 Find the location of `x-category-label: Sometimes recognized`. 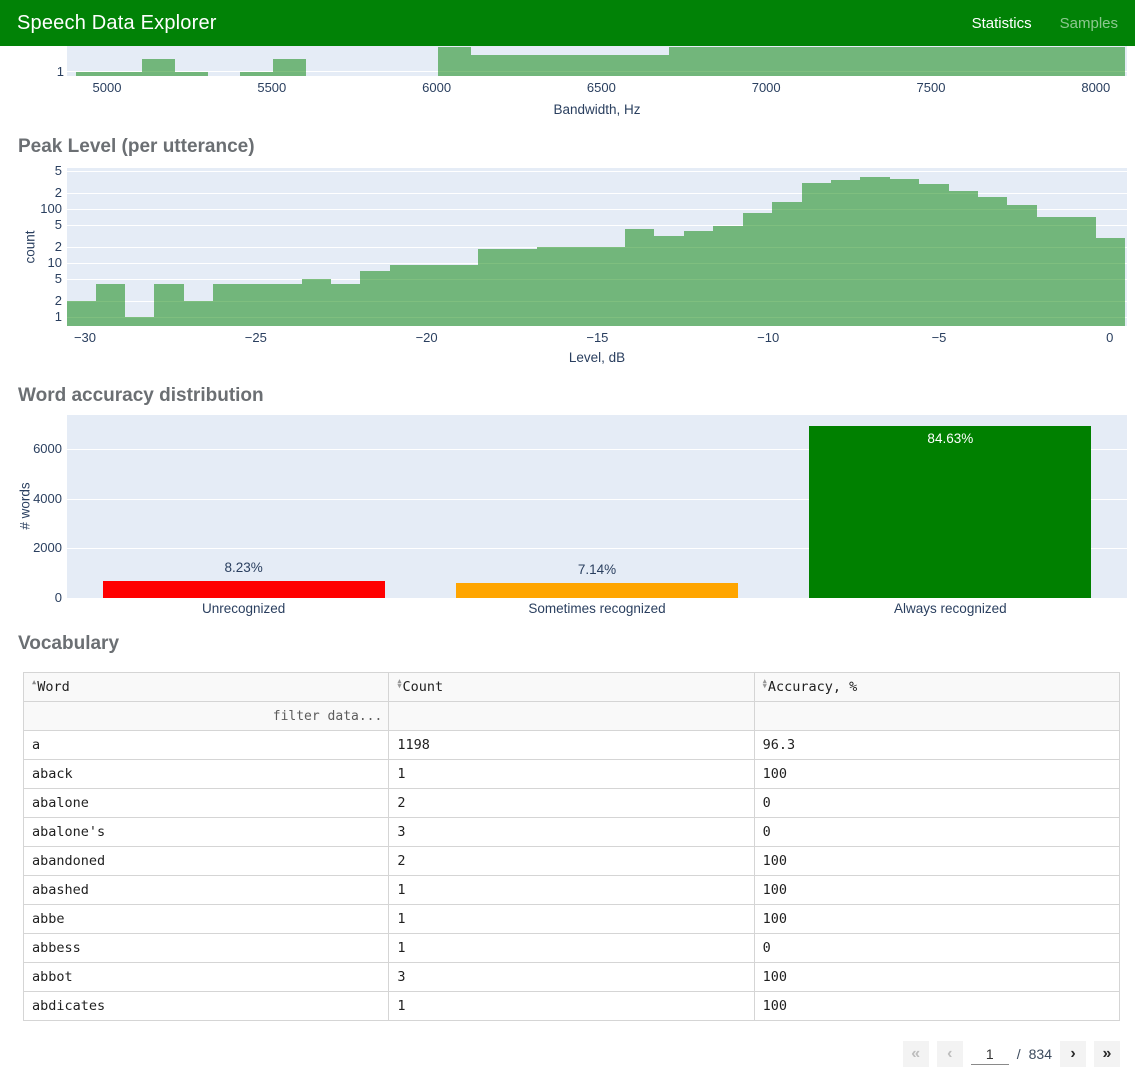

x-category-label: Sometimes recognized is located at coordinates (597, 608).